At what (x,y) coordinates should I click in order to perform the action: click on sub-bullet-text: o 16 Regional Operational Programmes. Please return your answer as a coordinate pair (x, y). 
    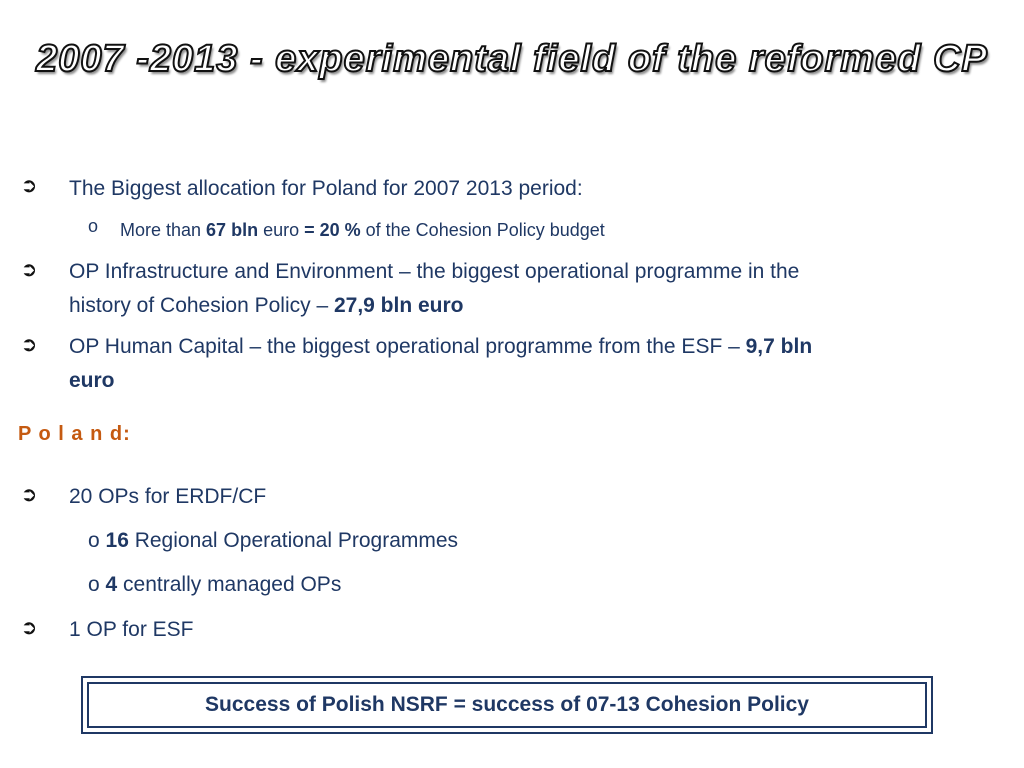
    Looking at the image, I should click on (273, 540).